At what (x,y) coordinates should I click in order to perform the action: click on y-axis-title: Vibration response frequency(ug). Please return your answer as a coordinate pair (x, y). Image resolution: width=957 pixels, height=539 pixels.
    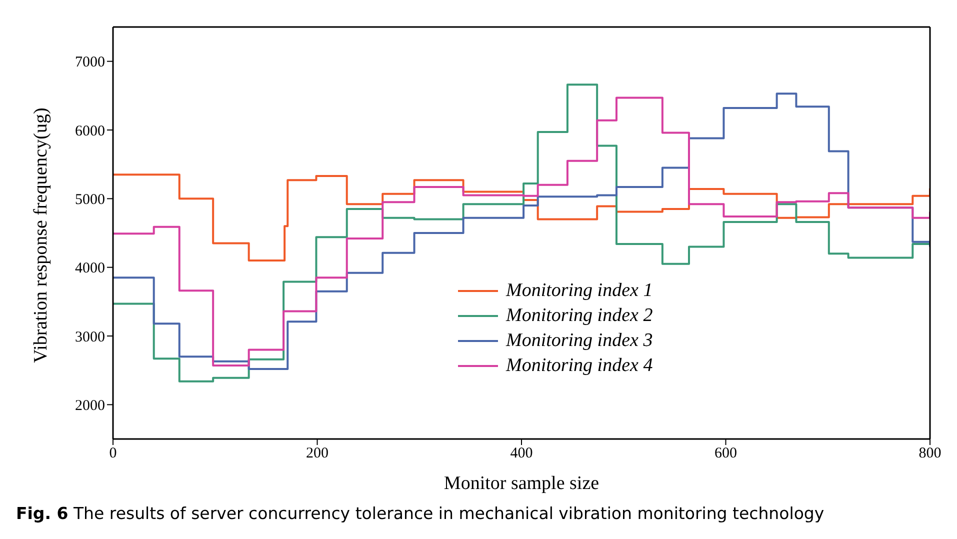
    Looking at the image, I should click on (41, 235).